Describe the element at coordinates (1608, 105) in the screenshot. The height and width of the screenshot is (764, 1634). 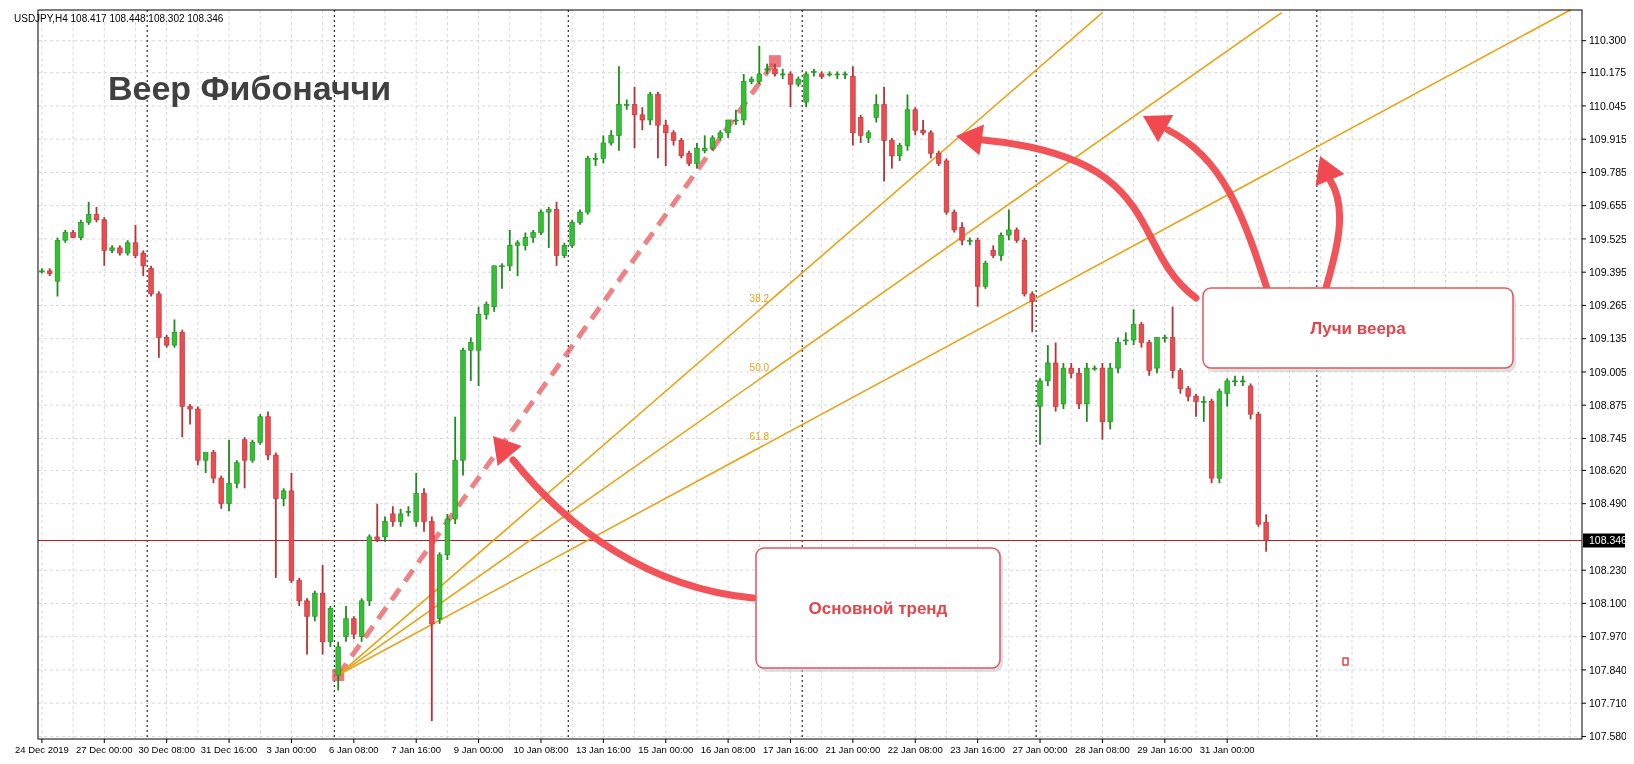
I see `y-tick-label: 110.045` at that location.